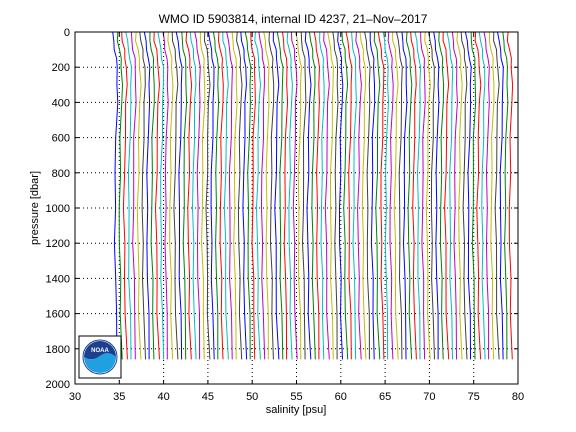 The width and height of the screenshot is (576, 432). Describe the element at coordinates (61, 68) in the screenshot. I see `y-tick-label: 200` at that location.